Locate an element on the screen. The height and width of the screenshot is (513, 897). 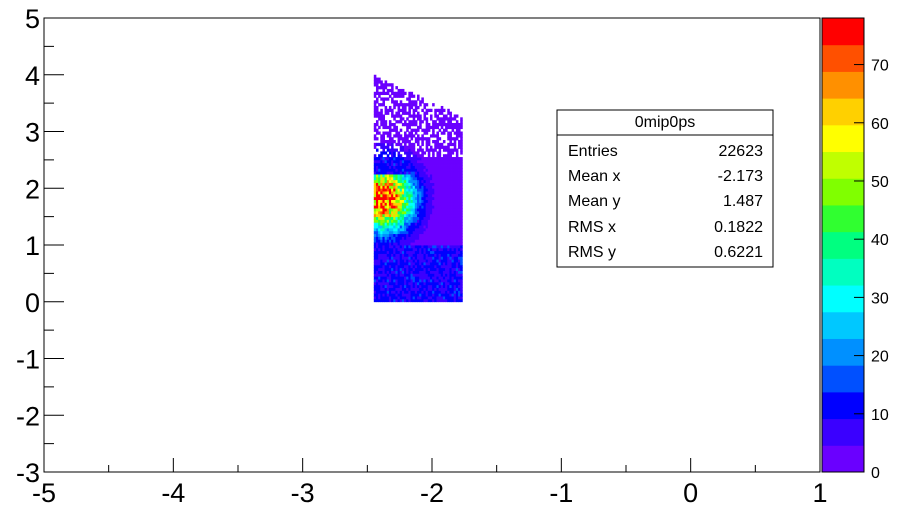
stats-label-rms-y: RMS y is located at coordinates (592, 252).